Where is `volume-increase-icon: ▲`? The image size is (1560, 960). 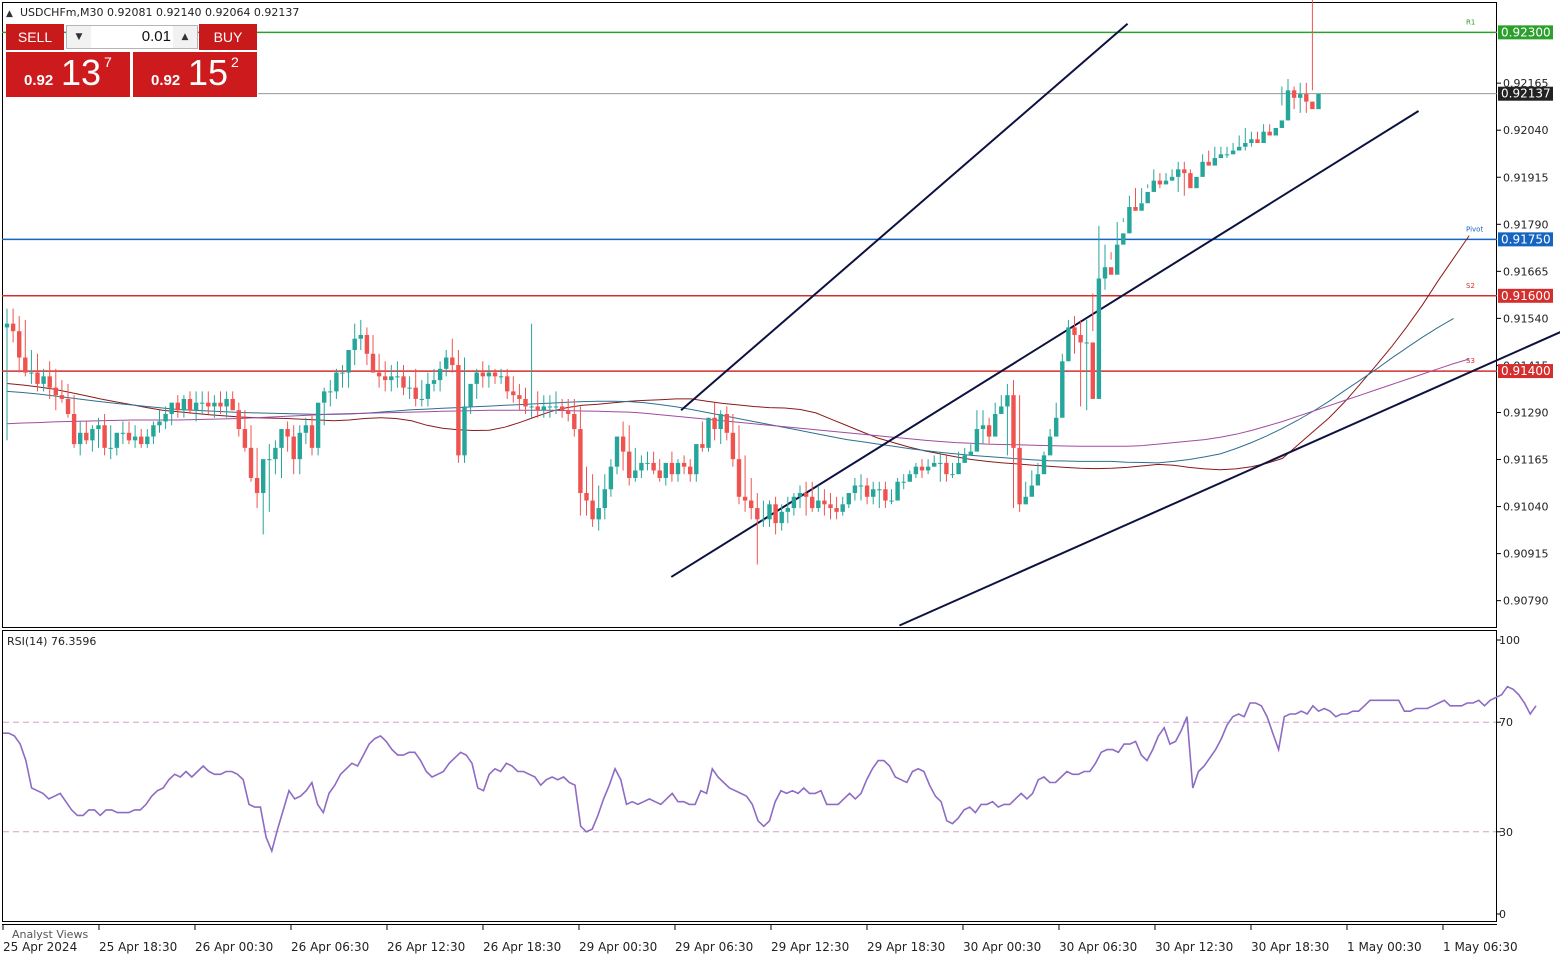
volume-increase-icon: ▲ is located at coordinates (185, 37).